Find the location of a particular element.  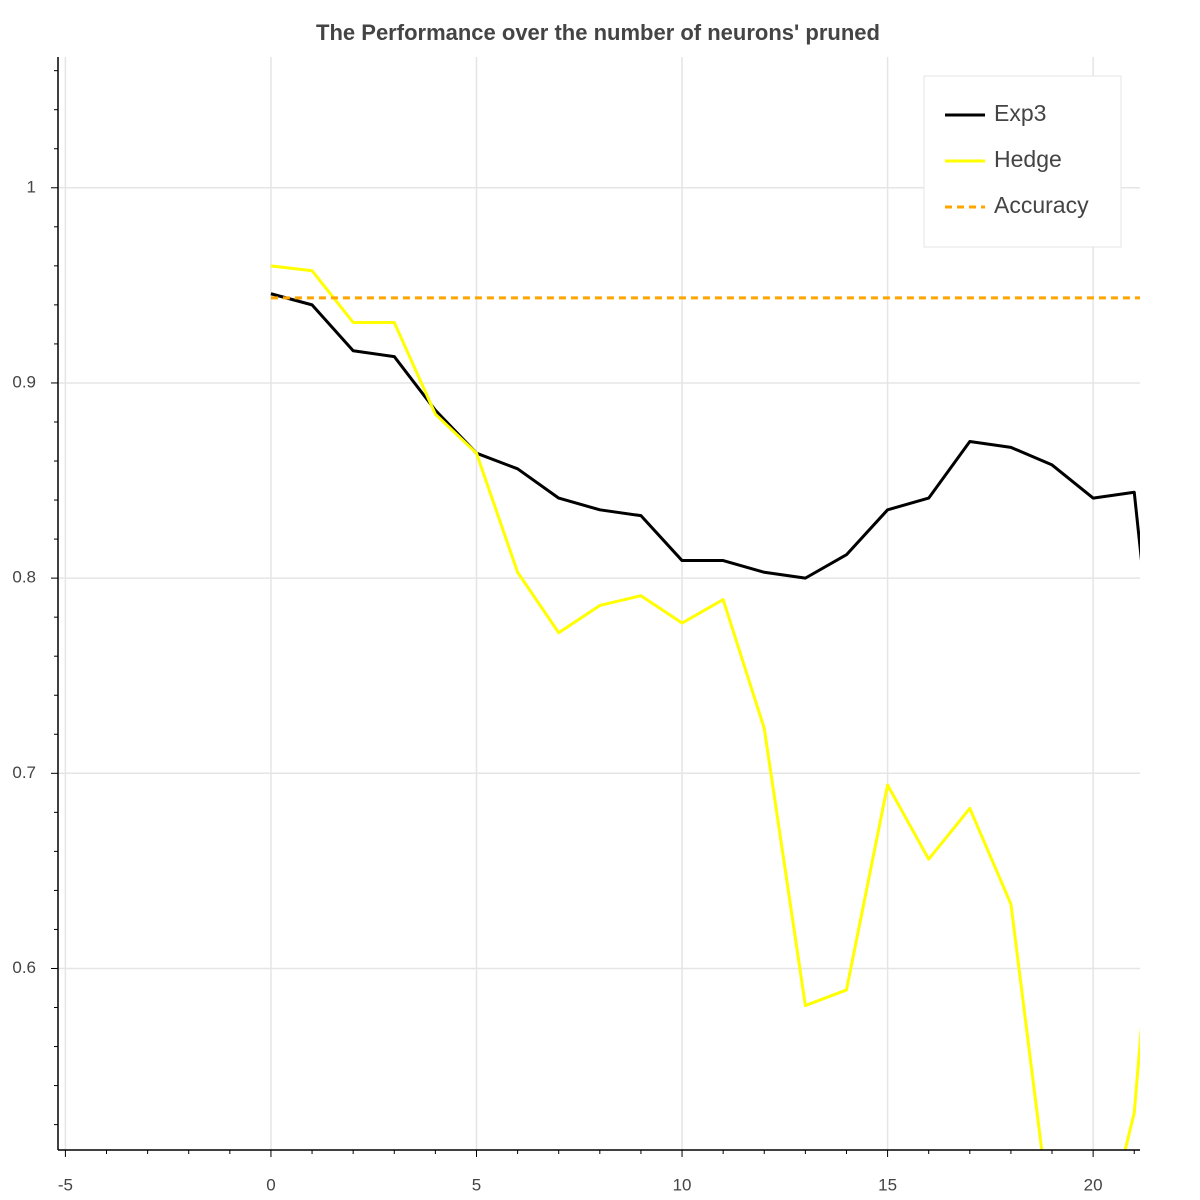

x-tick-label: -5 is located at coordinates (65, 1184).